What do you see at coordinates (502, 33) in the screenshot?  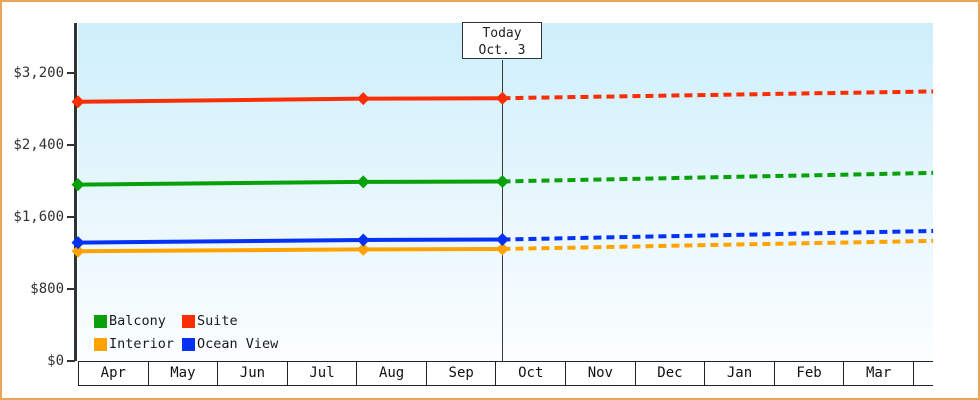 I see `today-flag-line1: Today` at bounding box center [502, 33].